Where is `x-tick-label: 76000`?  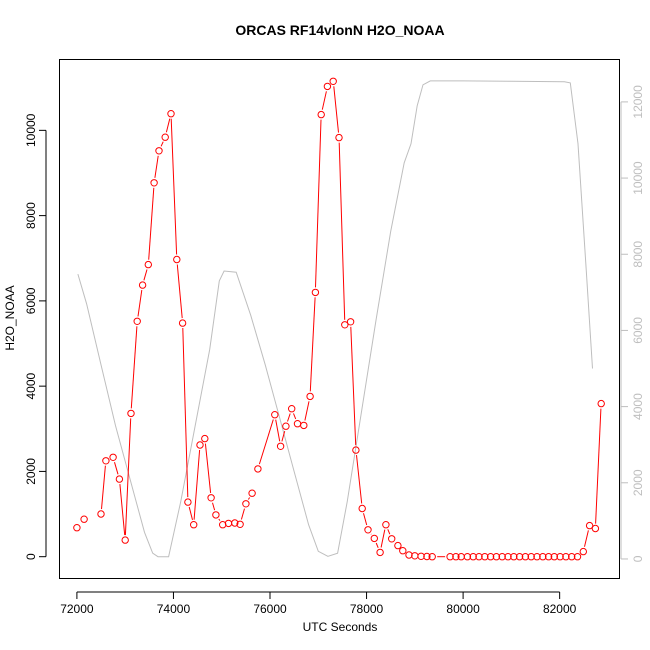 x-tick-label: 76000 is located at coordinates (270, 609).